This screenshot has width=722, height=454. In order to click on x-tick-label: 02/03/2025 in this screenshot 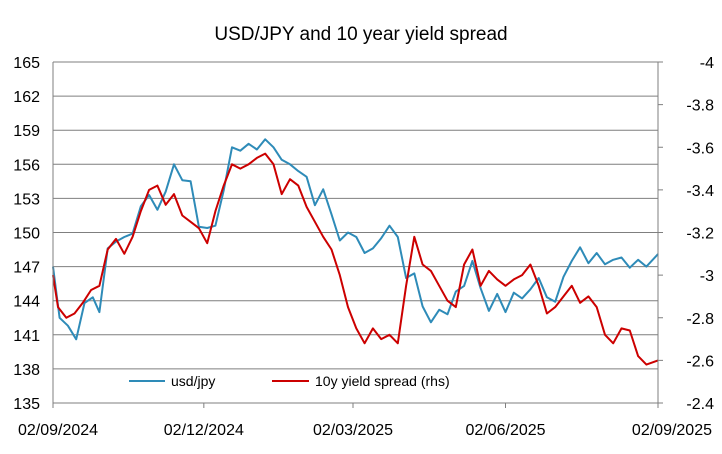, I will do `click(353, 430)`.